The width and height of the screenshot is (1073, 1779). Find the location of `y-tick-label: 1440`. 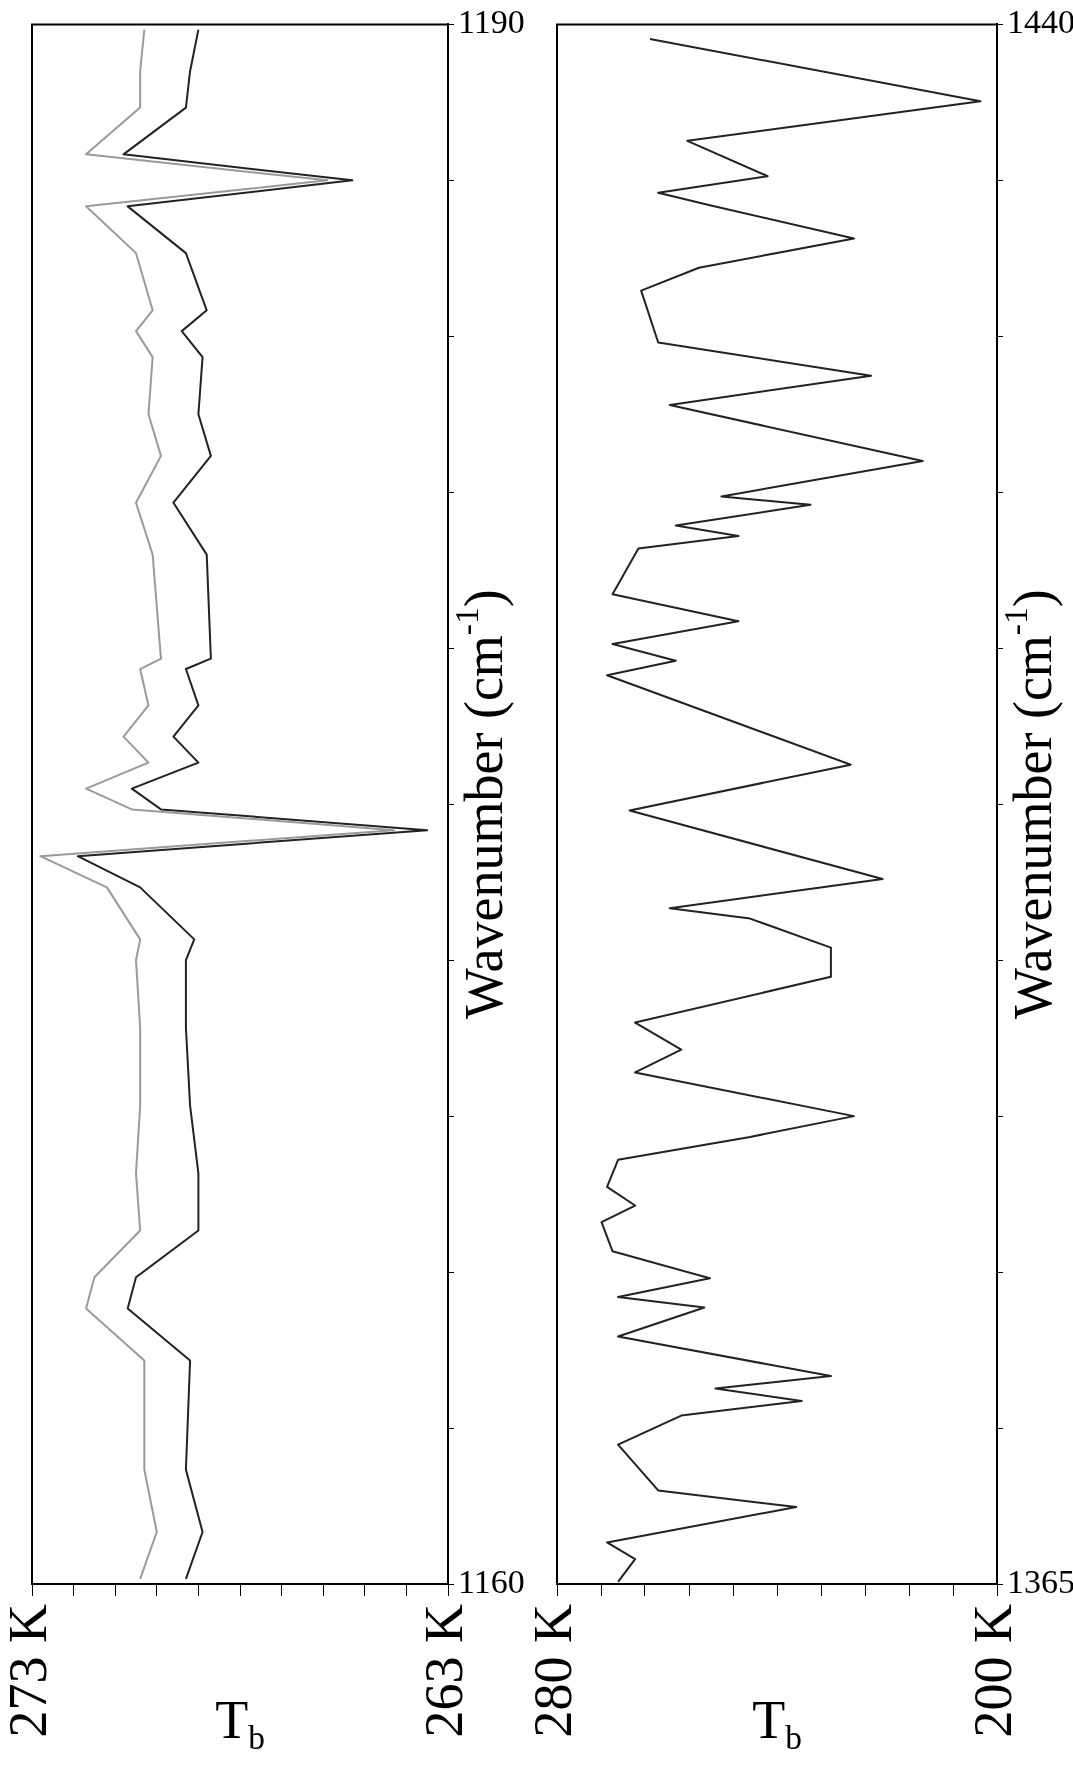

y-tick-label: 1440 is located at coordinates (1040, 22).